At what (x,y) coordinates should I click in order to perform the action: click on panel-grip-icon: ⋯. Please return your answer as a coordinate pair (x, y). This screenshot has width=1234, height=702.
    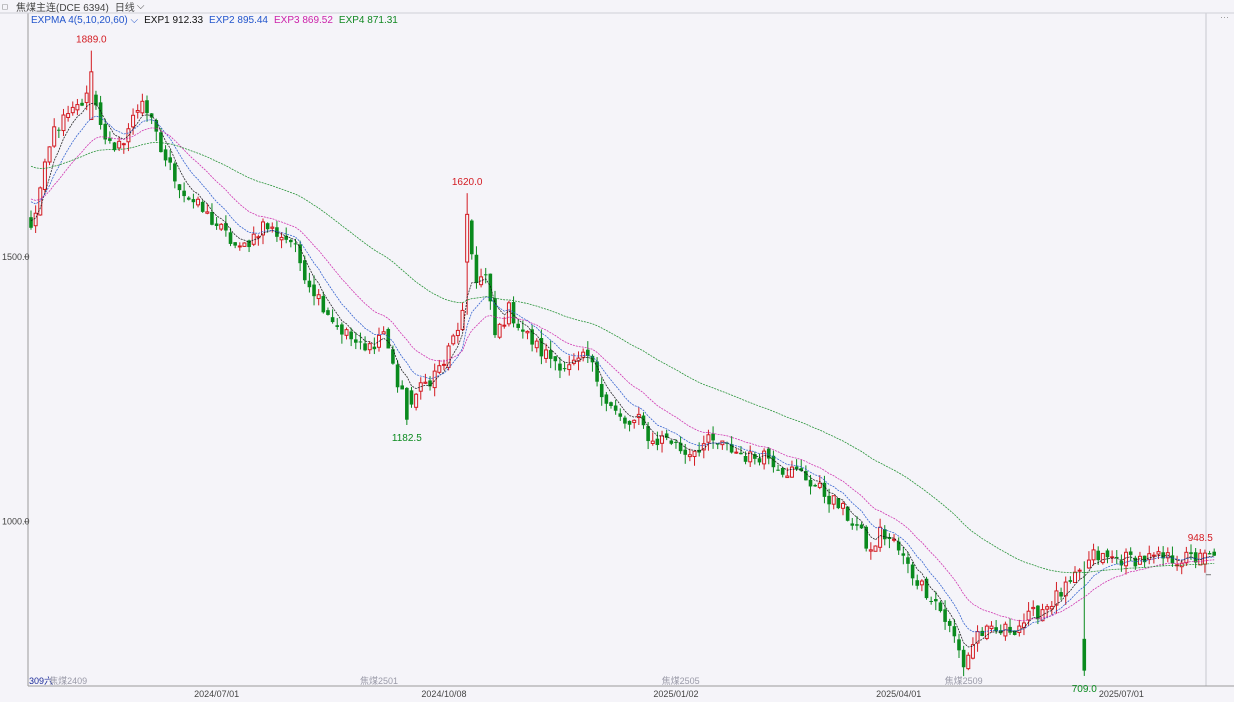
    Looking at the image, I should click on (1224, 17).